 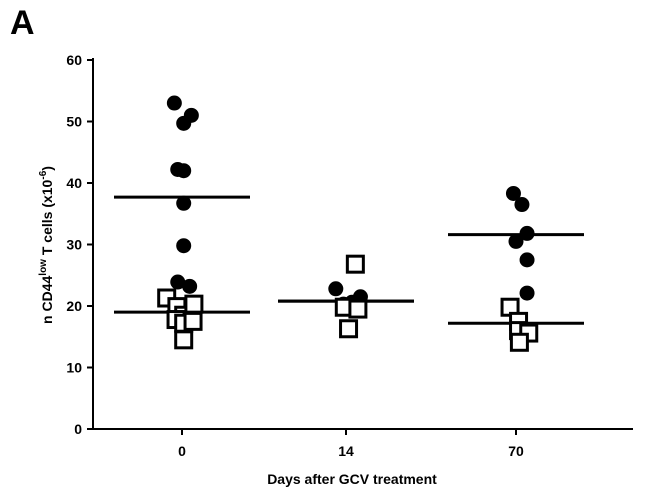 I want to click on panel-label: A, so click(x=22, y=23).